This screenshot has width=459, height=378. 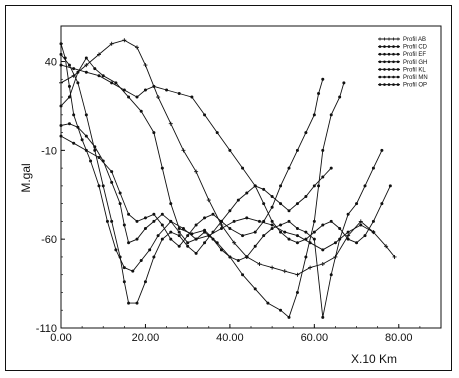 What do you see at coordinates (399, 338) in the screenshot?
I see `x-tick-label: 80.00` at bounding box center [399, 338].